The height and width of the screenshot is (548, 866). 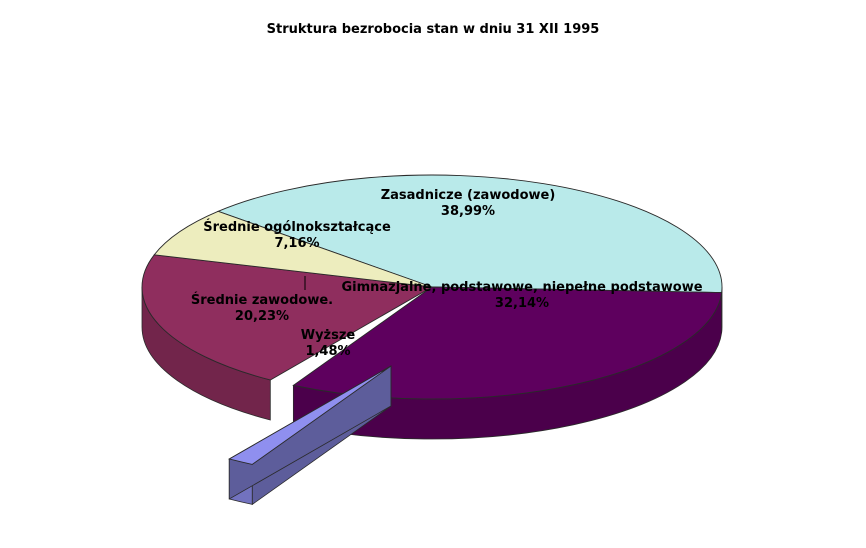 I want to click on slice-label-name: Zasadnicze (zawodowe), so click(x=468, y=195).